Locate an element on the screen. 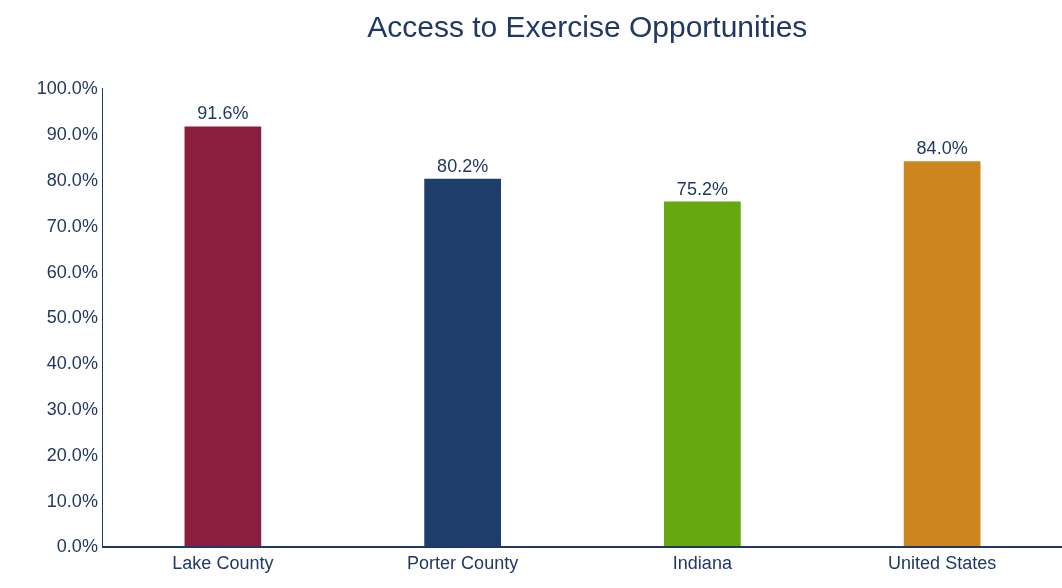  y-tick-label: 10.0% is located at coordinates (72, 500).